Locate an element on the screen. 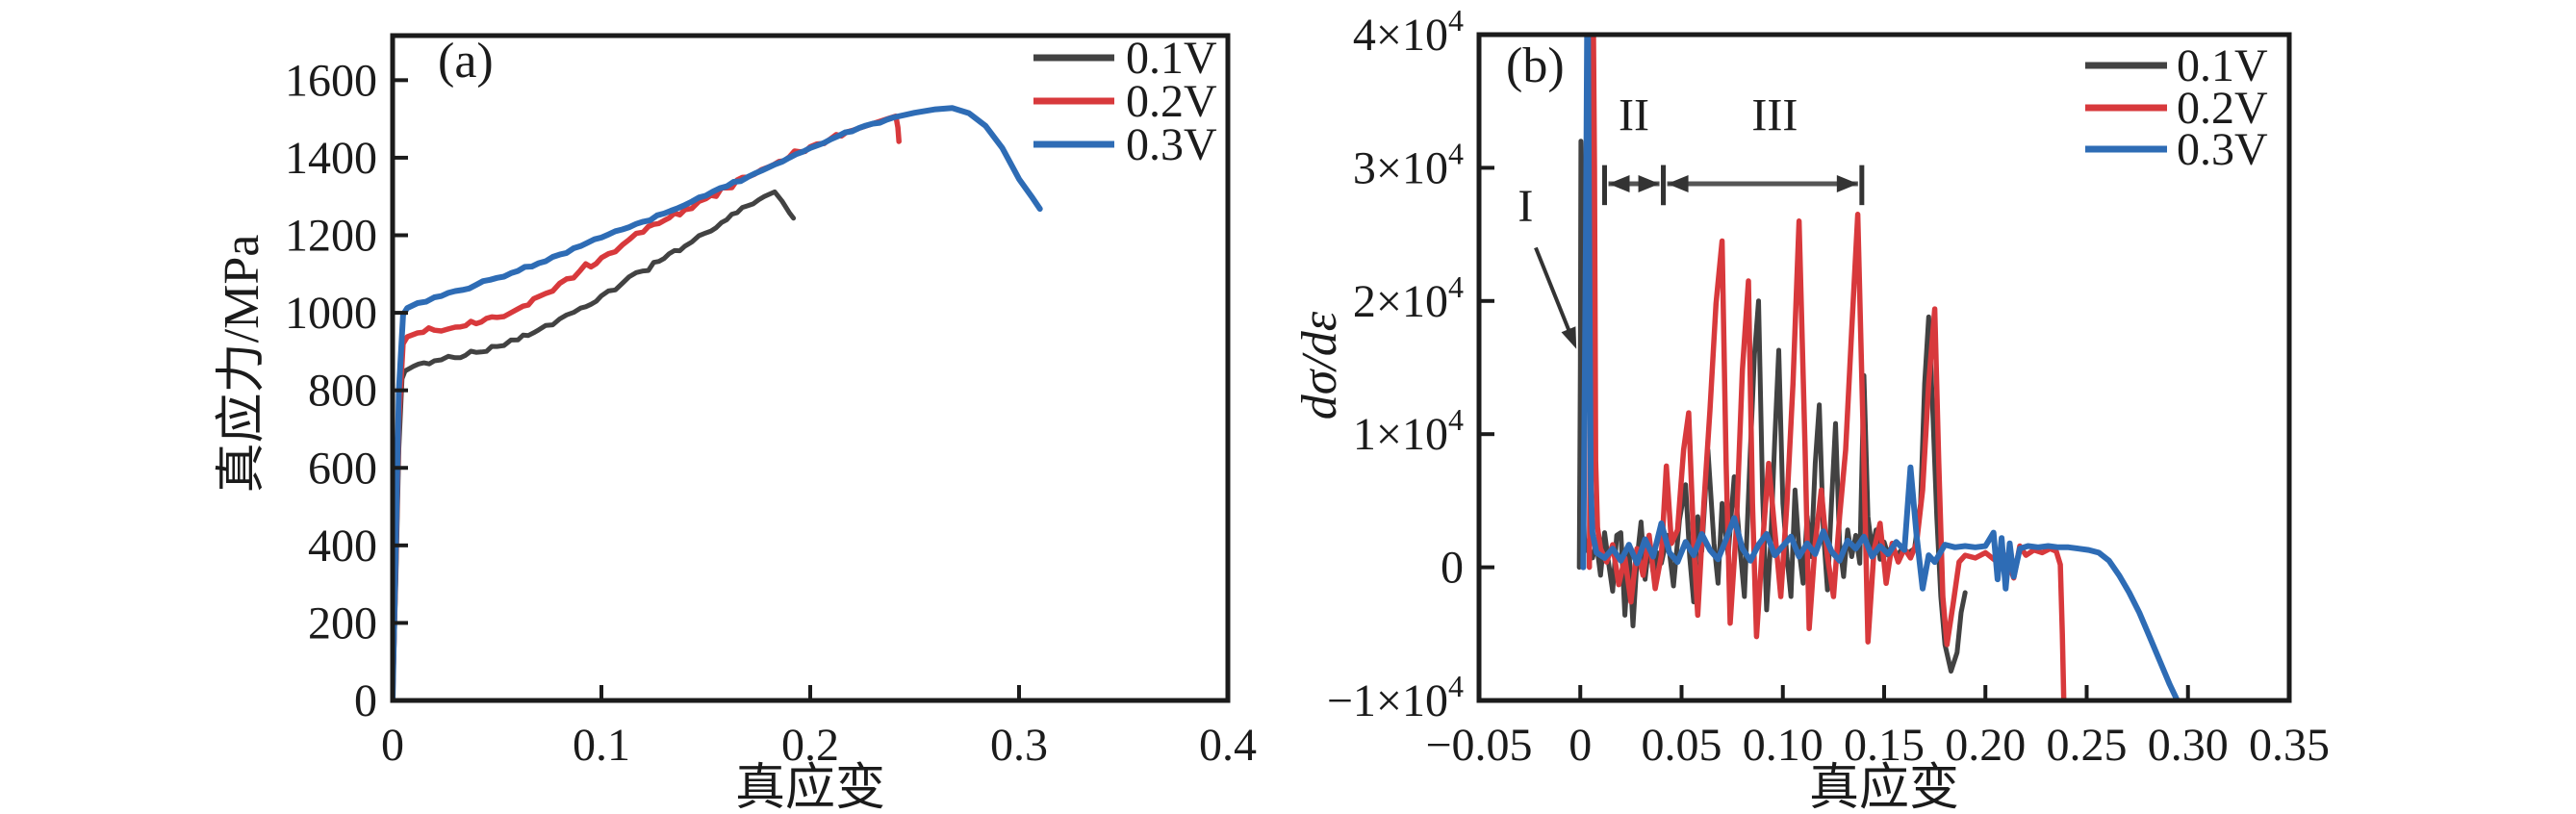 This screenshot has height=814, width=2576. panel-b-letter: (b) is located at coordinates (1535, 65).